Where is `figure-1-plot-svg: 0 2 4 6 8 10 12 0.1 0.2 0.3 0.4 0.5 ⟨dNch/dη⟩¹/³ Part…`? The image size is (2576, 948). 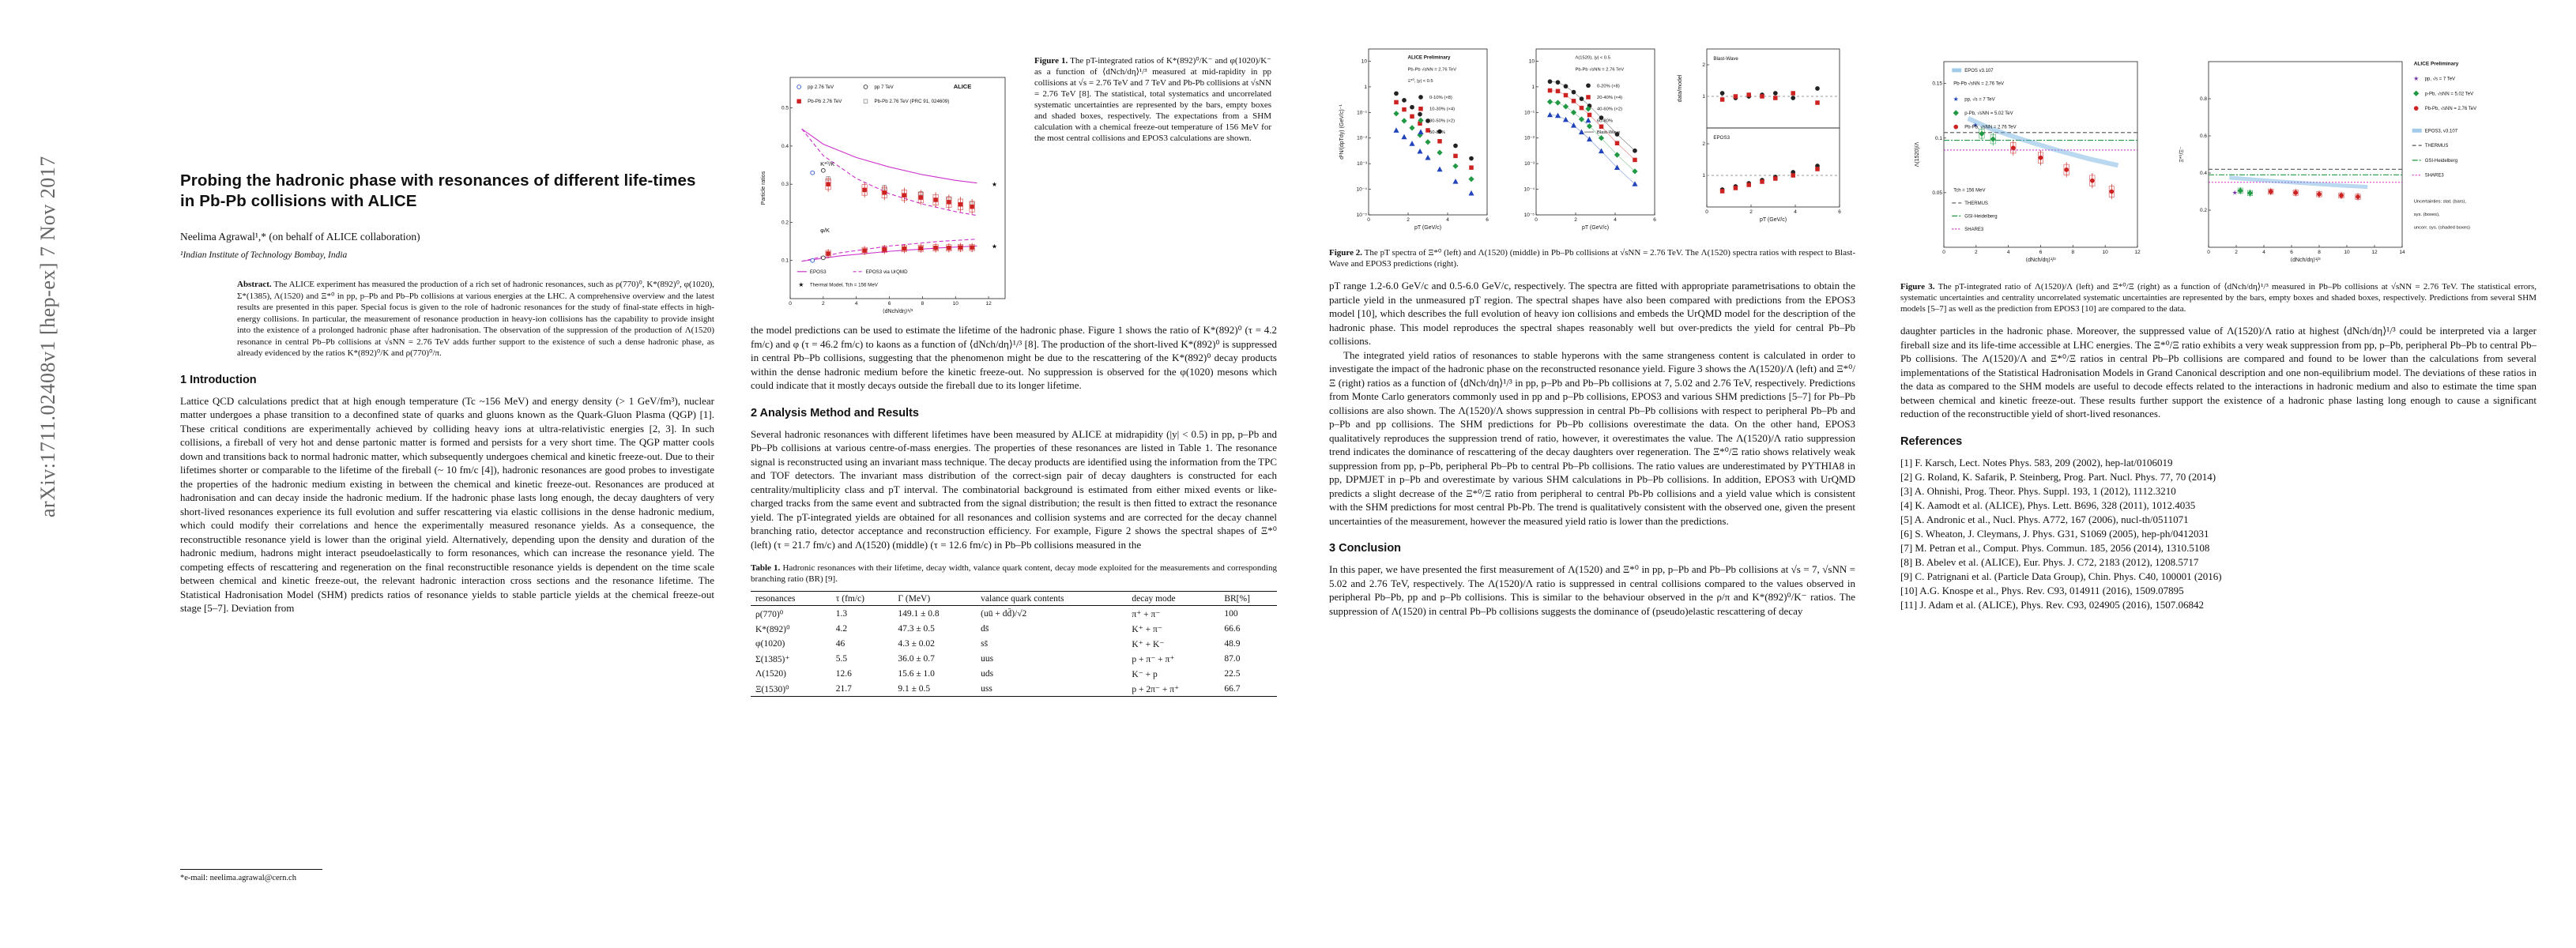 figure-1-plot-svg: 0 2 4 6 8 10 12 0.1 0.2 0.3 0.4 0.5 ⟨dNch/dη⟩¹/³ Part… is located at coordinates (883, 196).